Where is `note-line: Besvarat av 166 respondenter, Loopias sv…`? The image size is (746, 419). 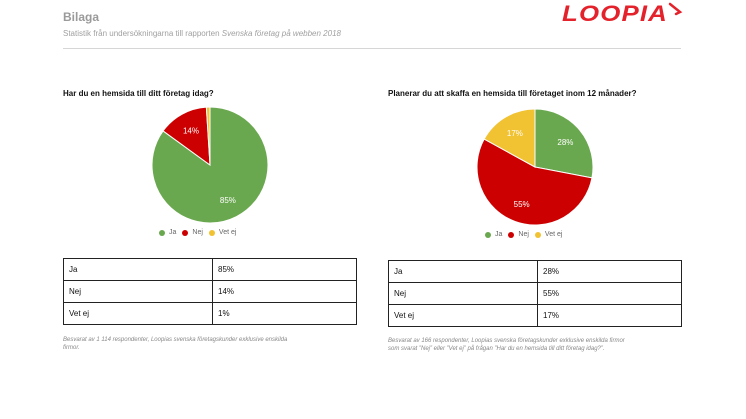
note-line: Besvarat av 166 respondenter, Loopias sv… is located at coordinates (506, 341).